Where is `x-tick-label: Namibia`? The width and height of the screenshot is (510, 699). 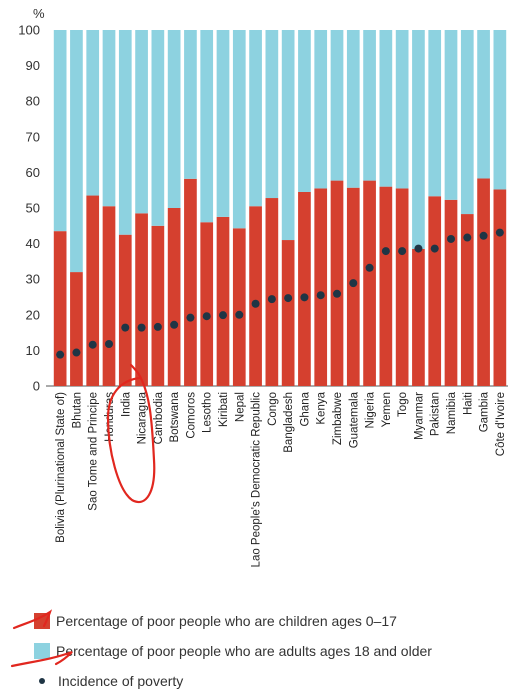 x-tick-label: Namibia is located at coordinates (452, 412).